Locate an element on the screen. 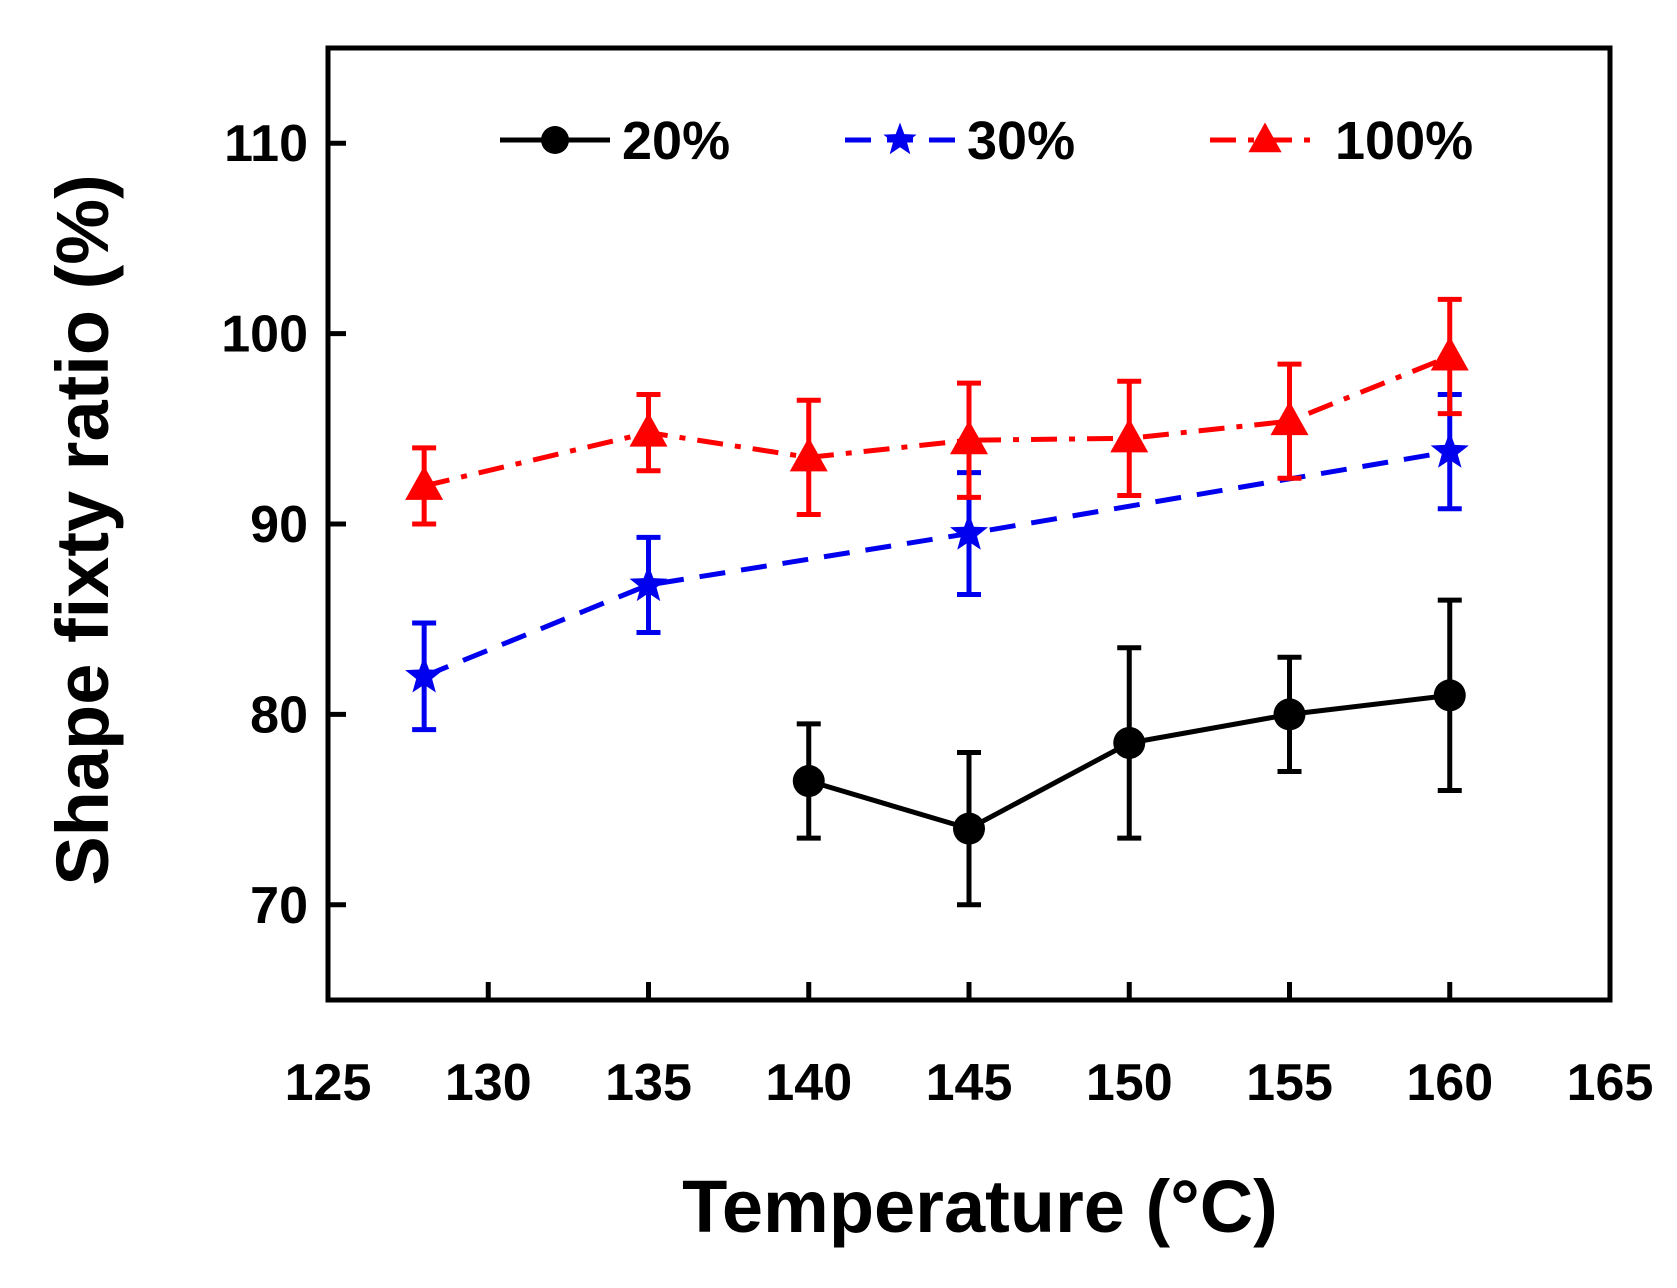 The width and height of the screenshot is (1677, 1288). legend-entry-30pct: 30% is located at coordinates (960, 141).